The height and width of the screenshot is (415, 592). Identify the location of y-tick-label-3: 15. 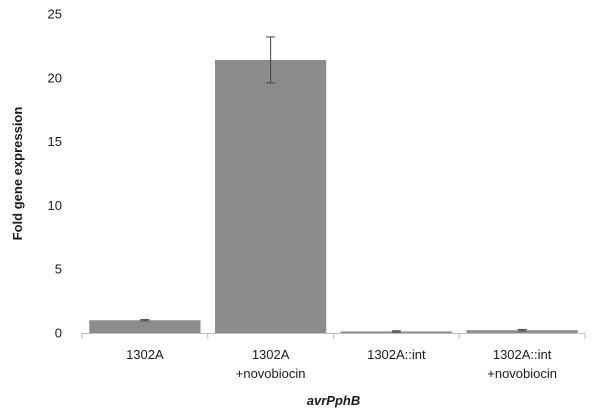
(55, 141).